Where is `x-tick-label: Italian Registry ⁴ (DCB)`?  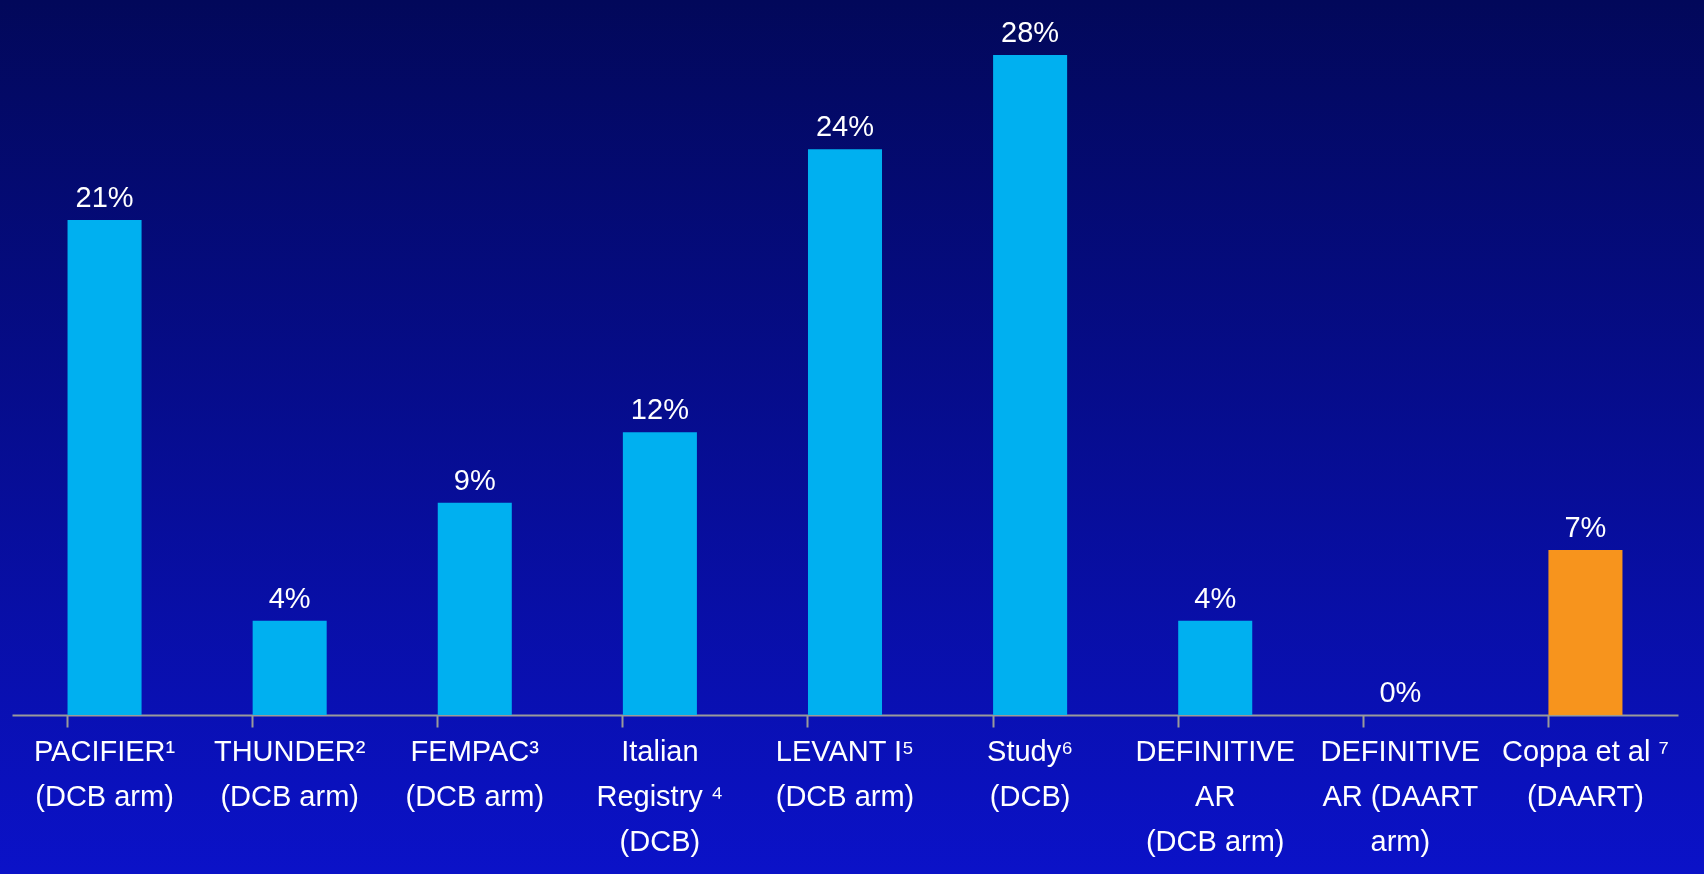
x-tick-label: Italian Registry ⁴ (DCB) is located at coordinates (660, 795).